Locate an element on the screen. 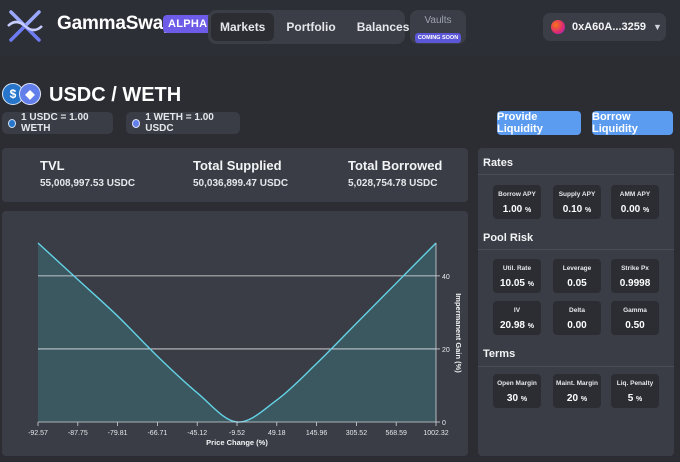 This screenshot has height=462, width=680. y-tick-label: 20 is located at coordinates (446, 350).